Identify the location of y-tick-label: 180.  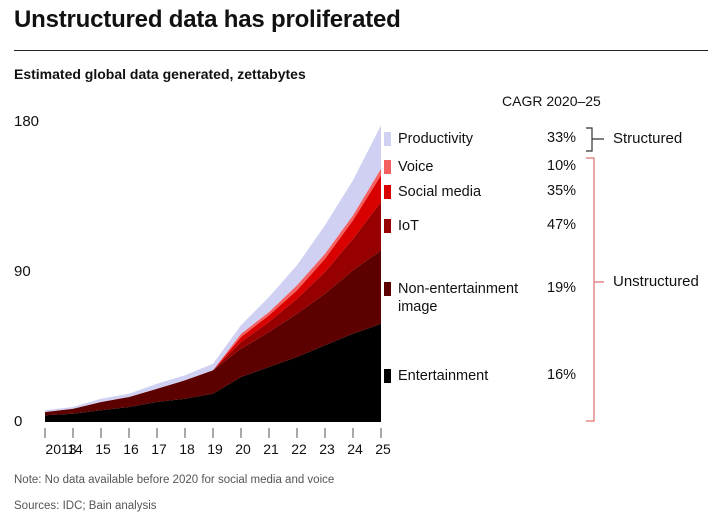
(27, 121).